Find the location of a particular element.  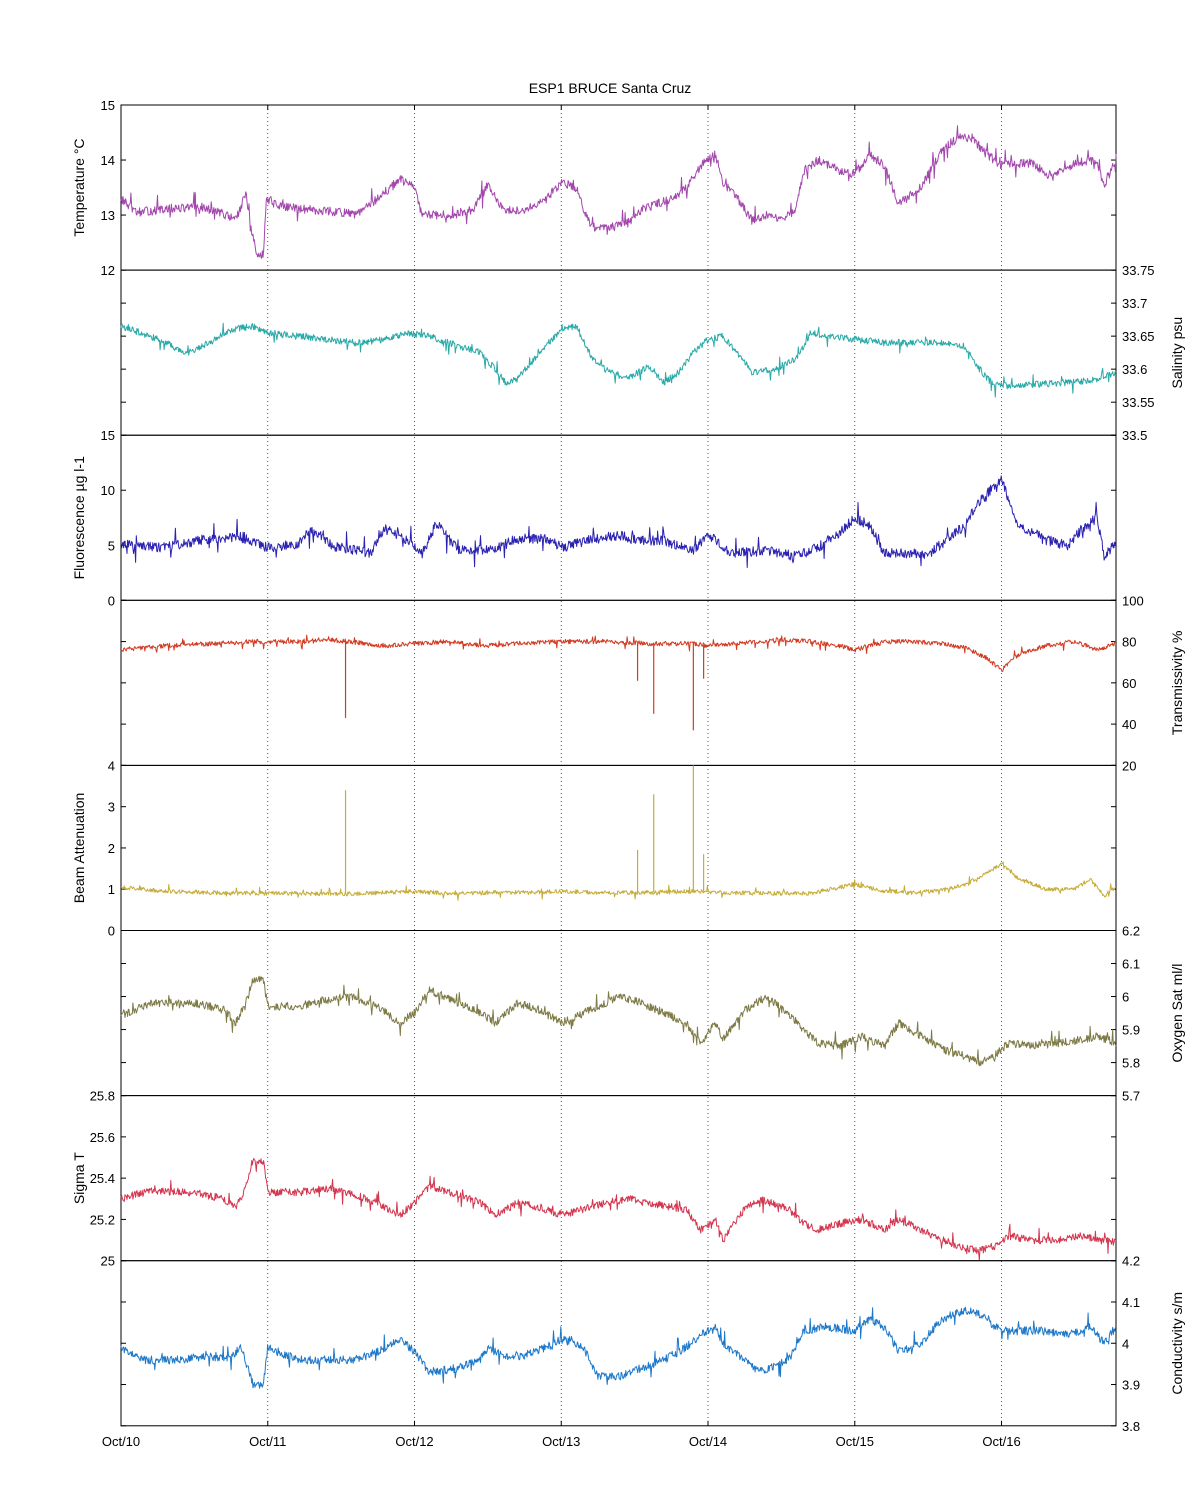

panel-oxygen_sat: 5.7 5.8 5.9 6 6.1 6.2 Oxygen Sat ml/l is located at coordinates (652, 1014).